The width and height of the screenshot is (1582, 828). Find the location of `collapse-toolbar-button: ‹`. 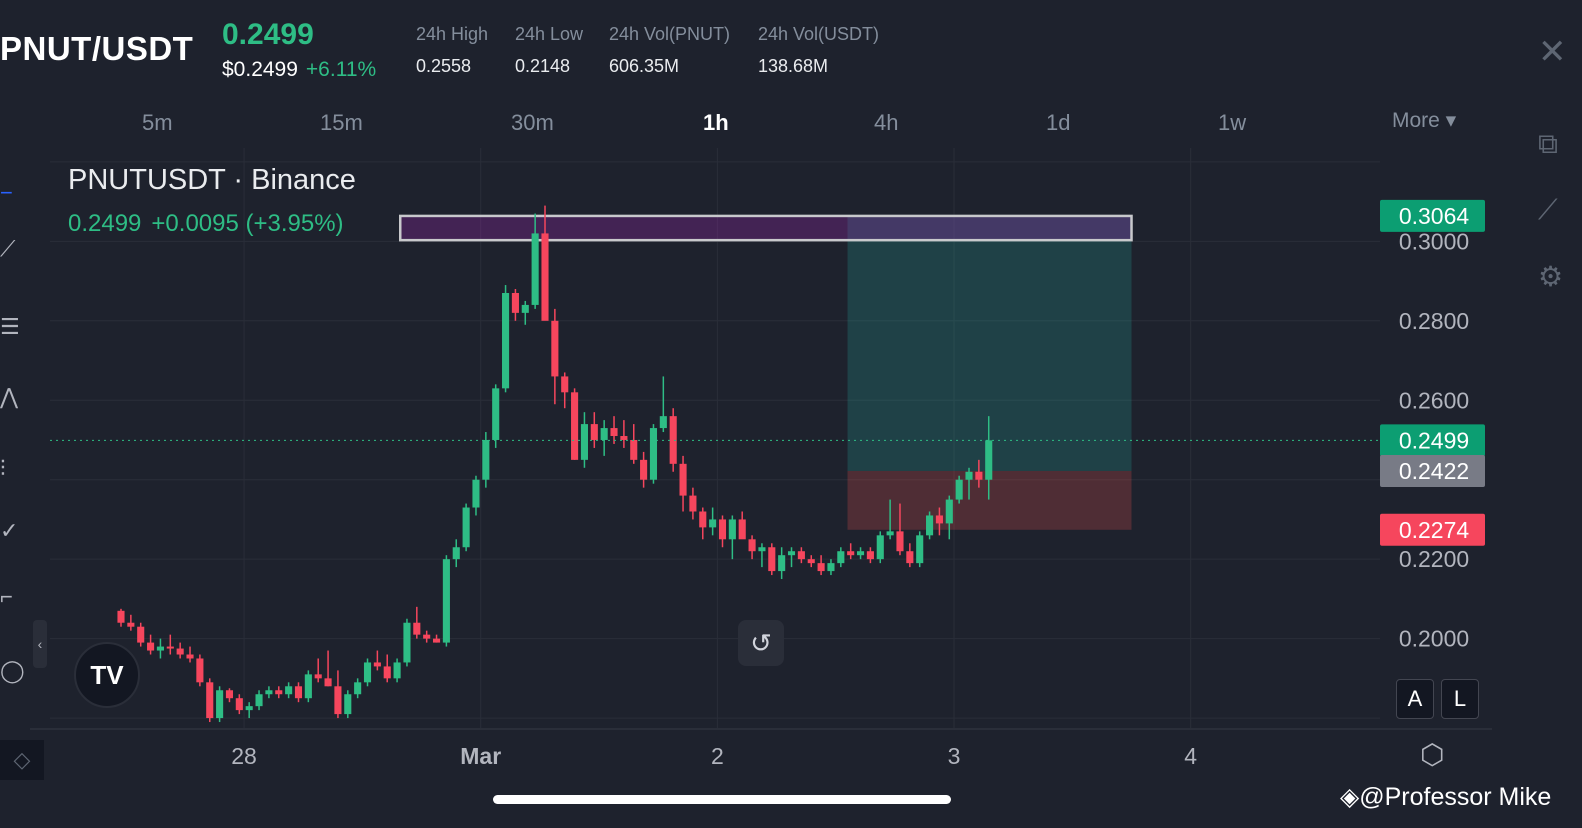

collapse-toolbar-button: ‹ is located at coordinates (40, 644).